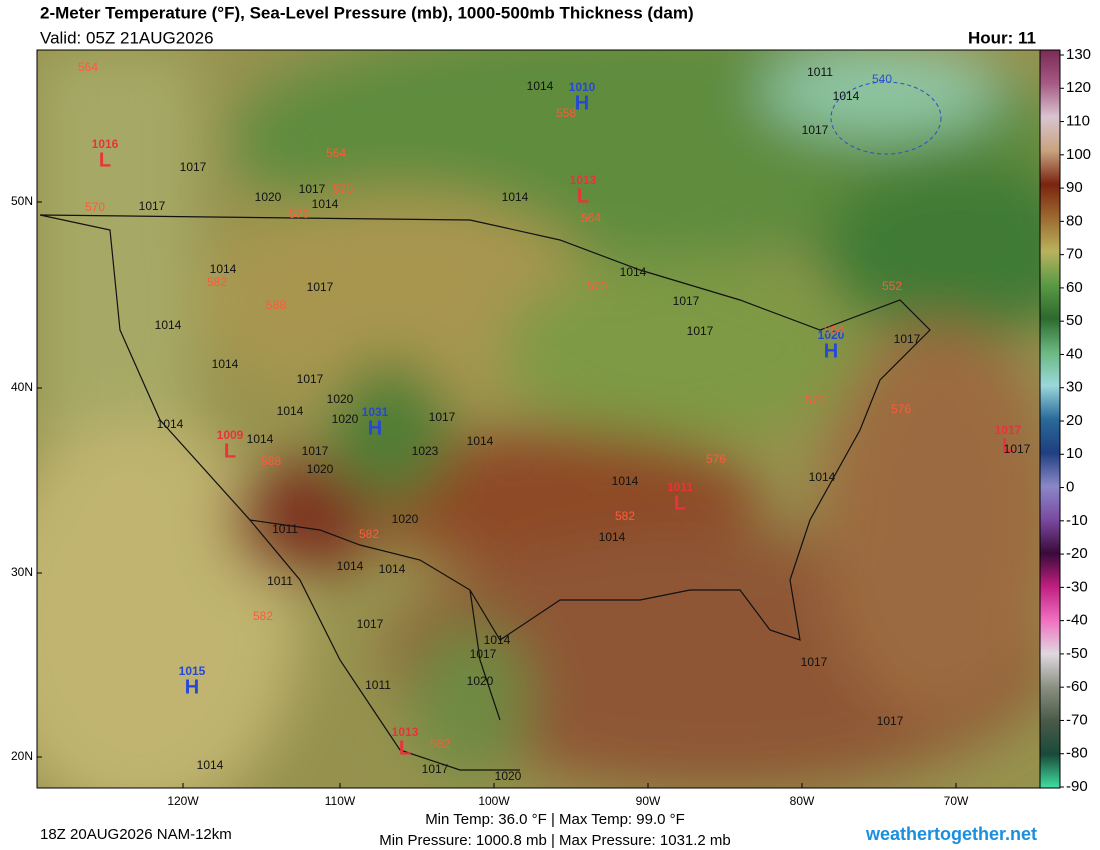  I want to click on lon-label: 80W, so click(802, 801).